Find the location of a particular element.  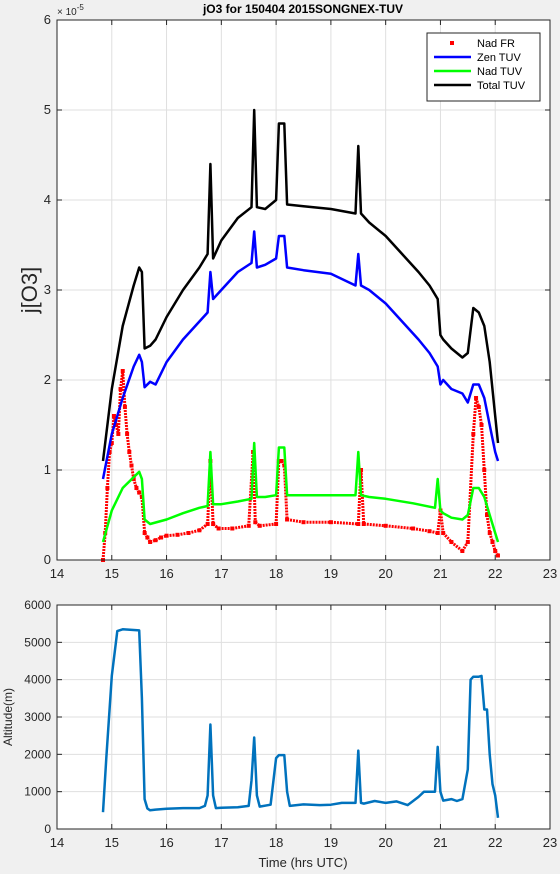

y-tick-label: 5000 is located at coordinates (37, 642).